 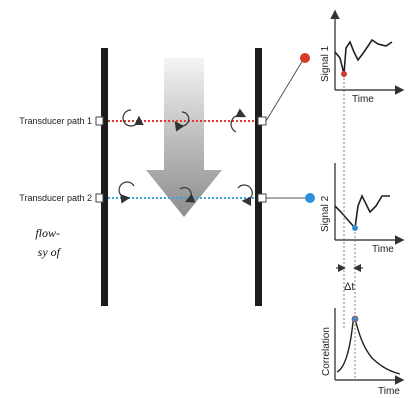 I want to click on flow-arrow-icon, so click(x=184, y=137).